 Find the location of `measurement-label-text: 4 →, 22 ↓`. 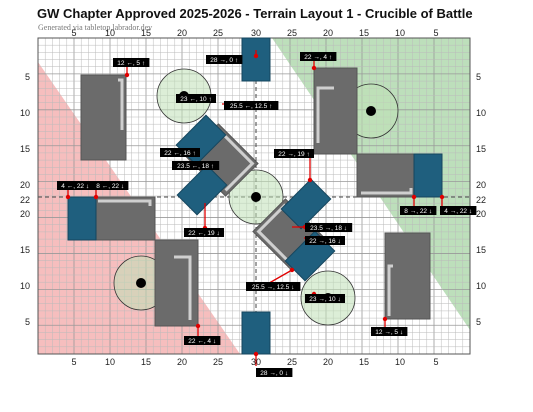

measurement-label-text: 4 →, 22 ↓ is located at coordinates (458, 211).